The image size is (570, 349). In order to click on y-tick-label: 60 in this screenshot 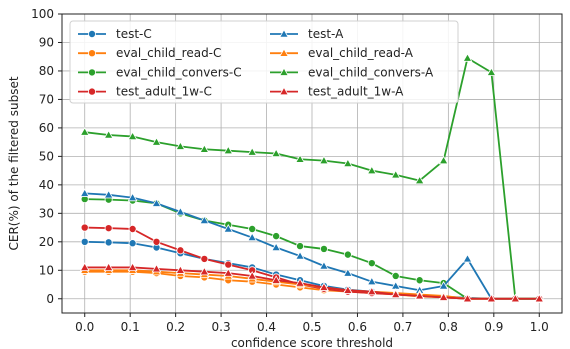, I will do `click(46, 128)`.